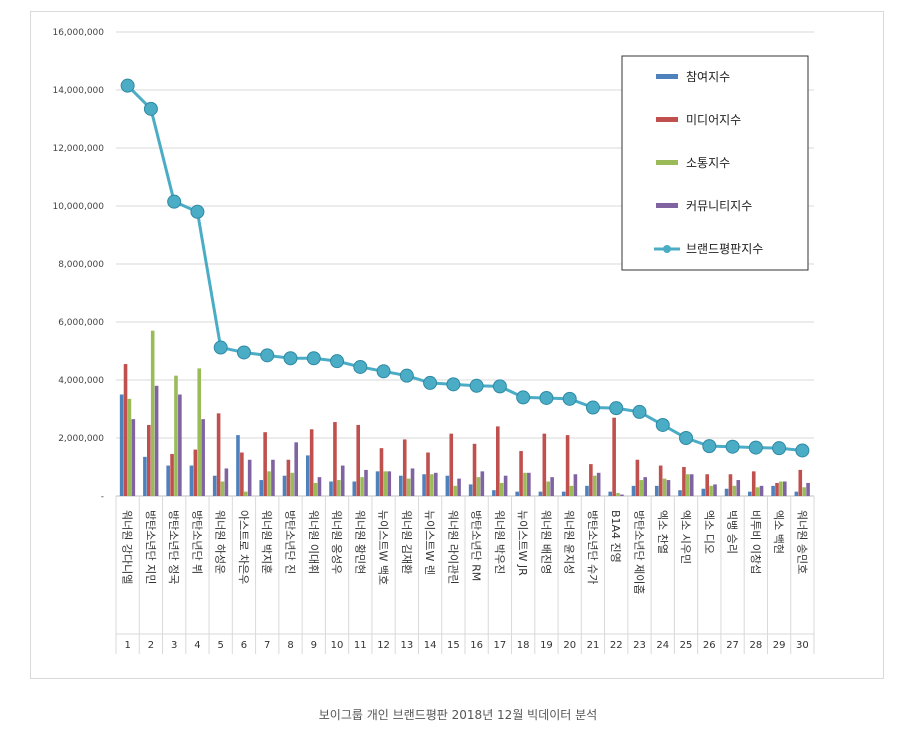 This screenshot has width=916, height=736. Describe the element at coordinates (593, 645) in the screenshot. I see `rank-label: 21` at that location.